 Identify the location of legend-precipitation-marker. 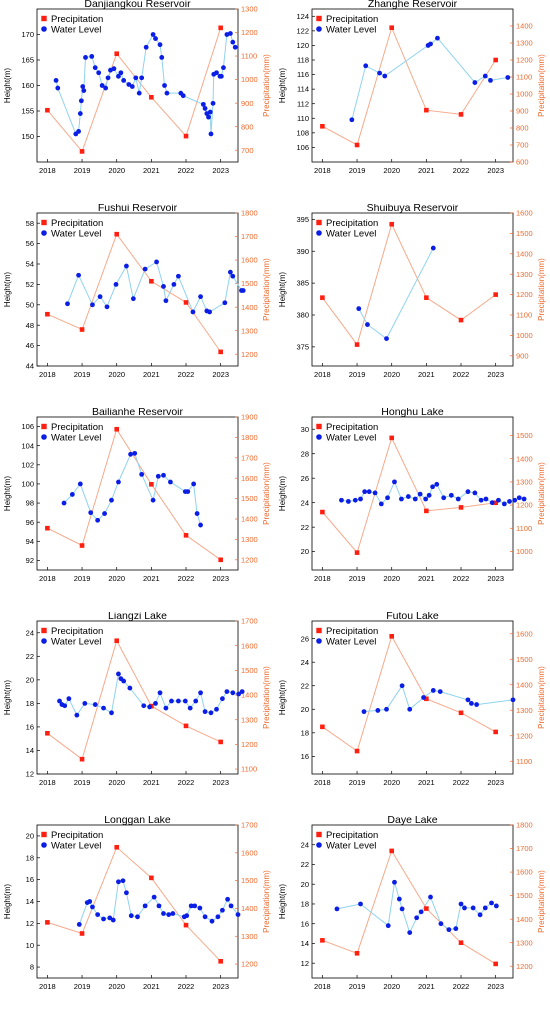
(44, 426).